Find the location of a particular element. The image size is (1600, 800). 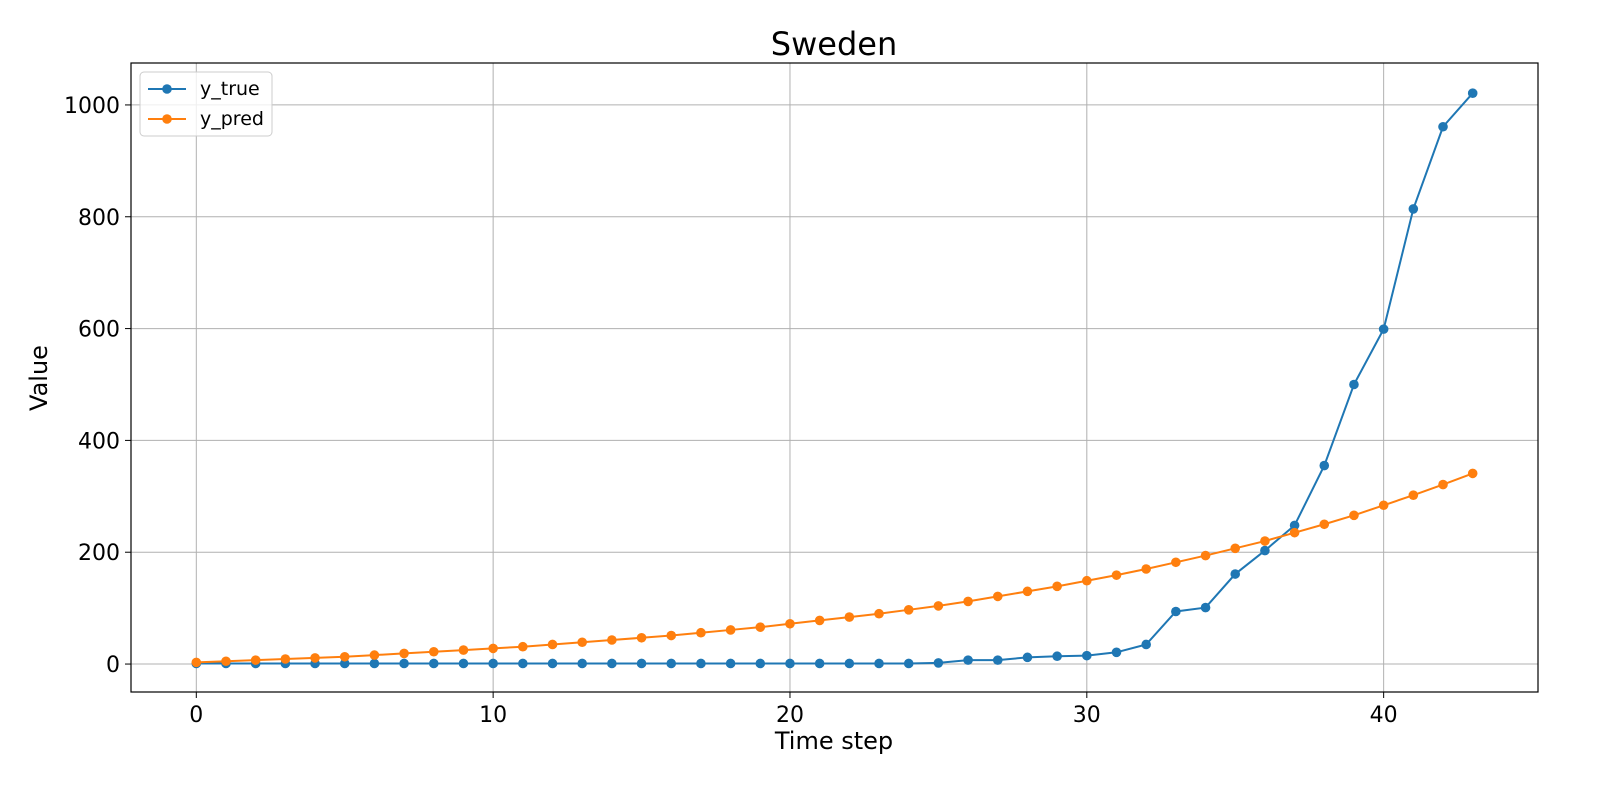

x-tick-label: 10 is located at coordinates (493, 715).